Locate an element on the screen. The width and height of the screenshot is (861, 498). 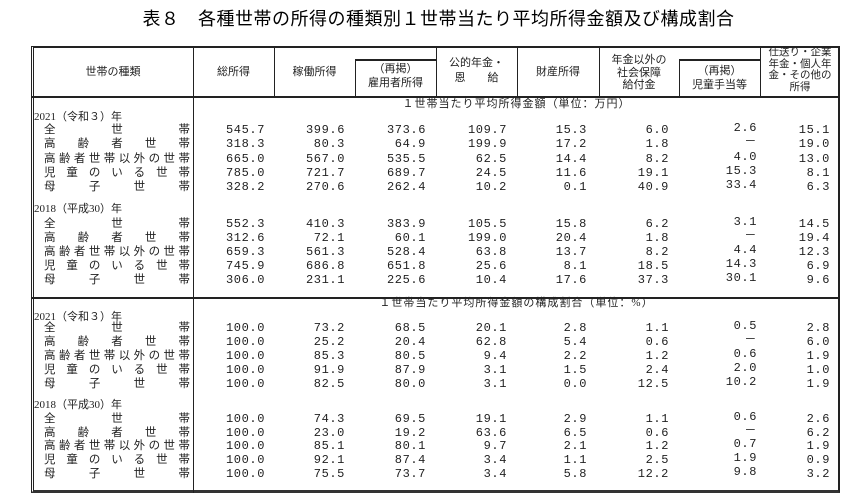
total-income-cell: 745.9 is located at coordinates (245, 266).